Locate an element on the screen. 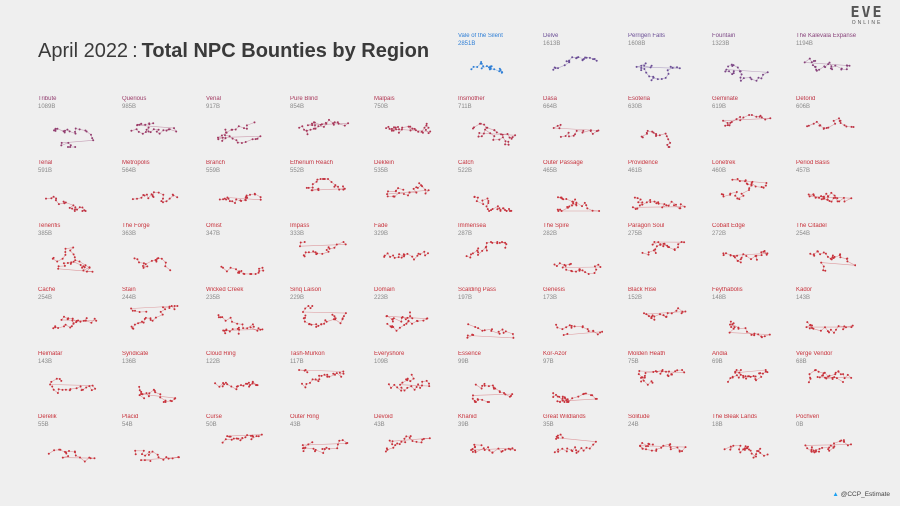  region-panel-querious: Querious 985B is located at coordinates (162, 126).